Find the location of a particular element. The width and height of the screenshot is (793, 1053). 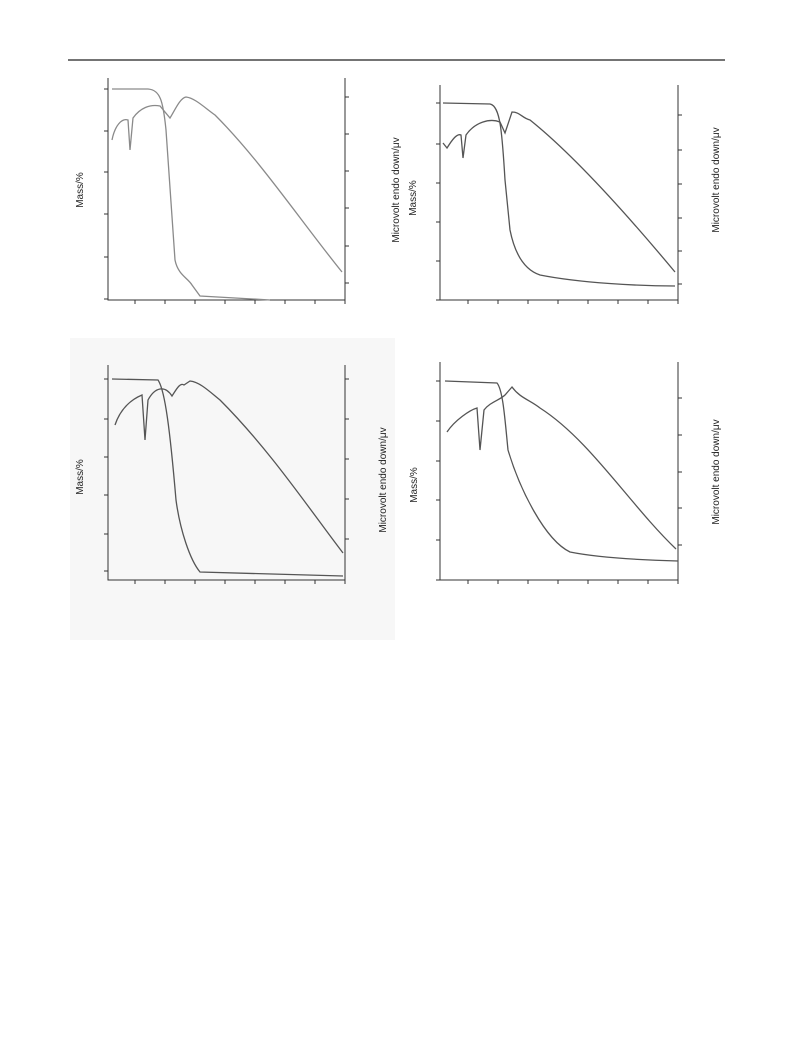

figure-background is located at coordinates (232, 489).